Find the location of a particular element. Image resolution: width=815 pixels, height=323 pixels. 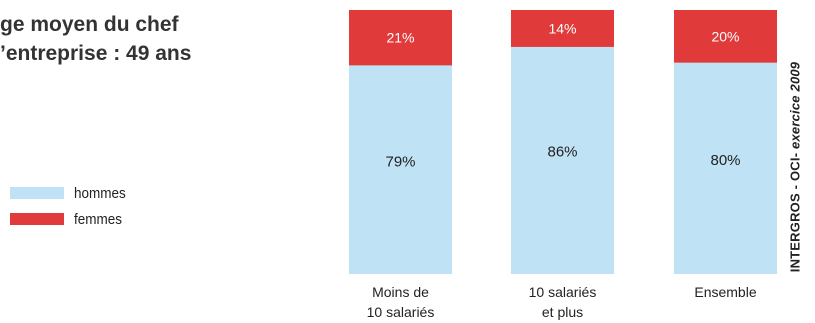

title-line-2: ’entreprise : 49 ans is located at coordinates (96, 53).